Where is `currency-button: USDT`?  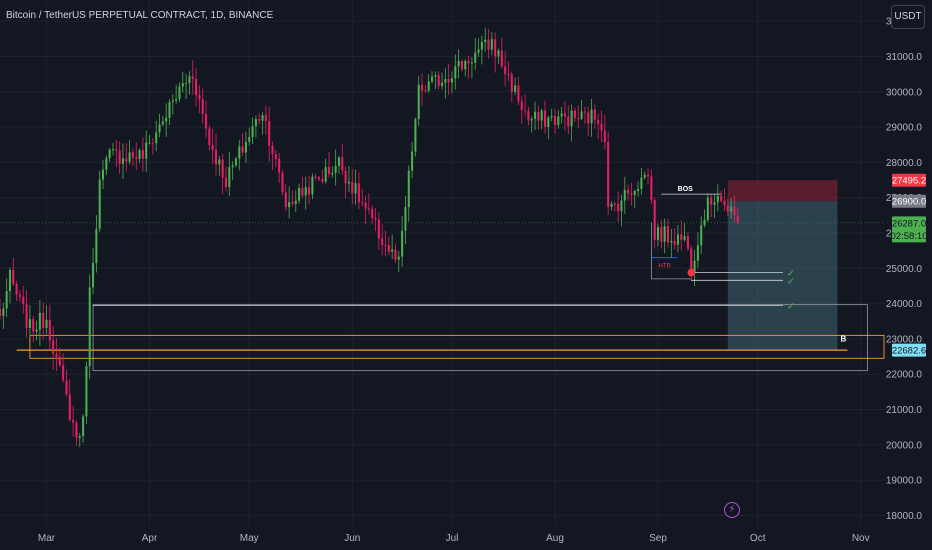 currency-button: USDT is located at coordinates (908, 17).